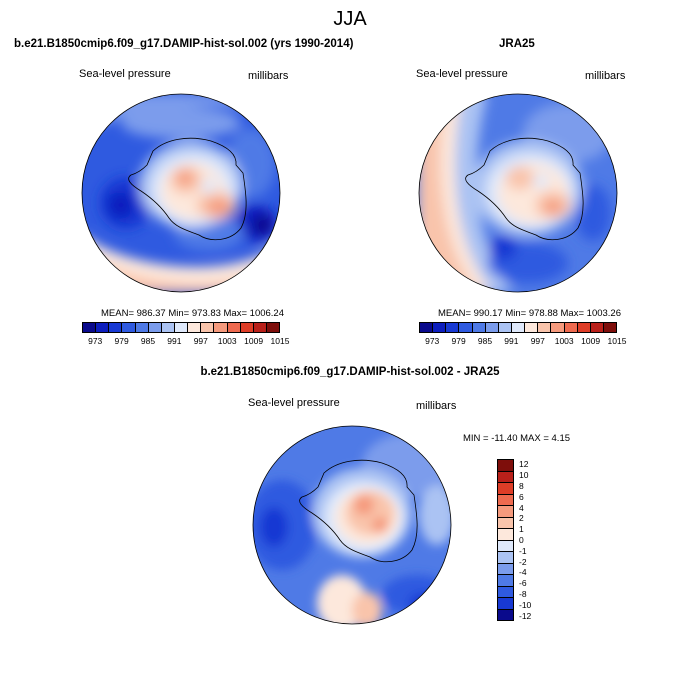 The image size is (700, 700). Describe the element at coordinates (350, 19) in the screenshot. I see `figure-title: JJA` at that location.